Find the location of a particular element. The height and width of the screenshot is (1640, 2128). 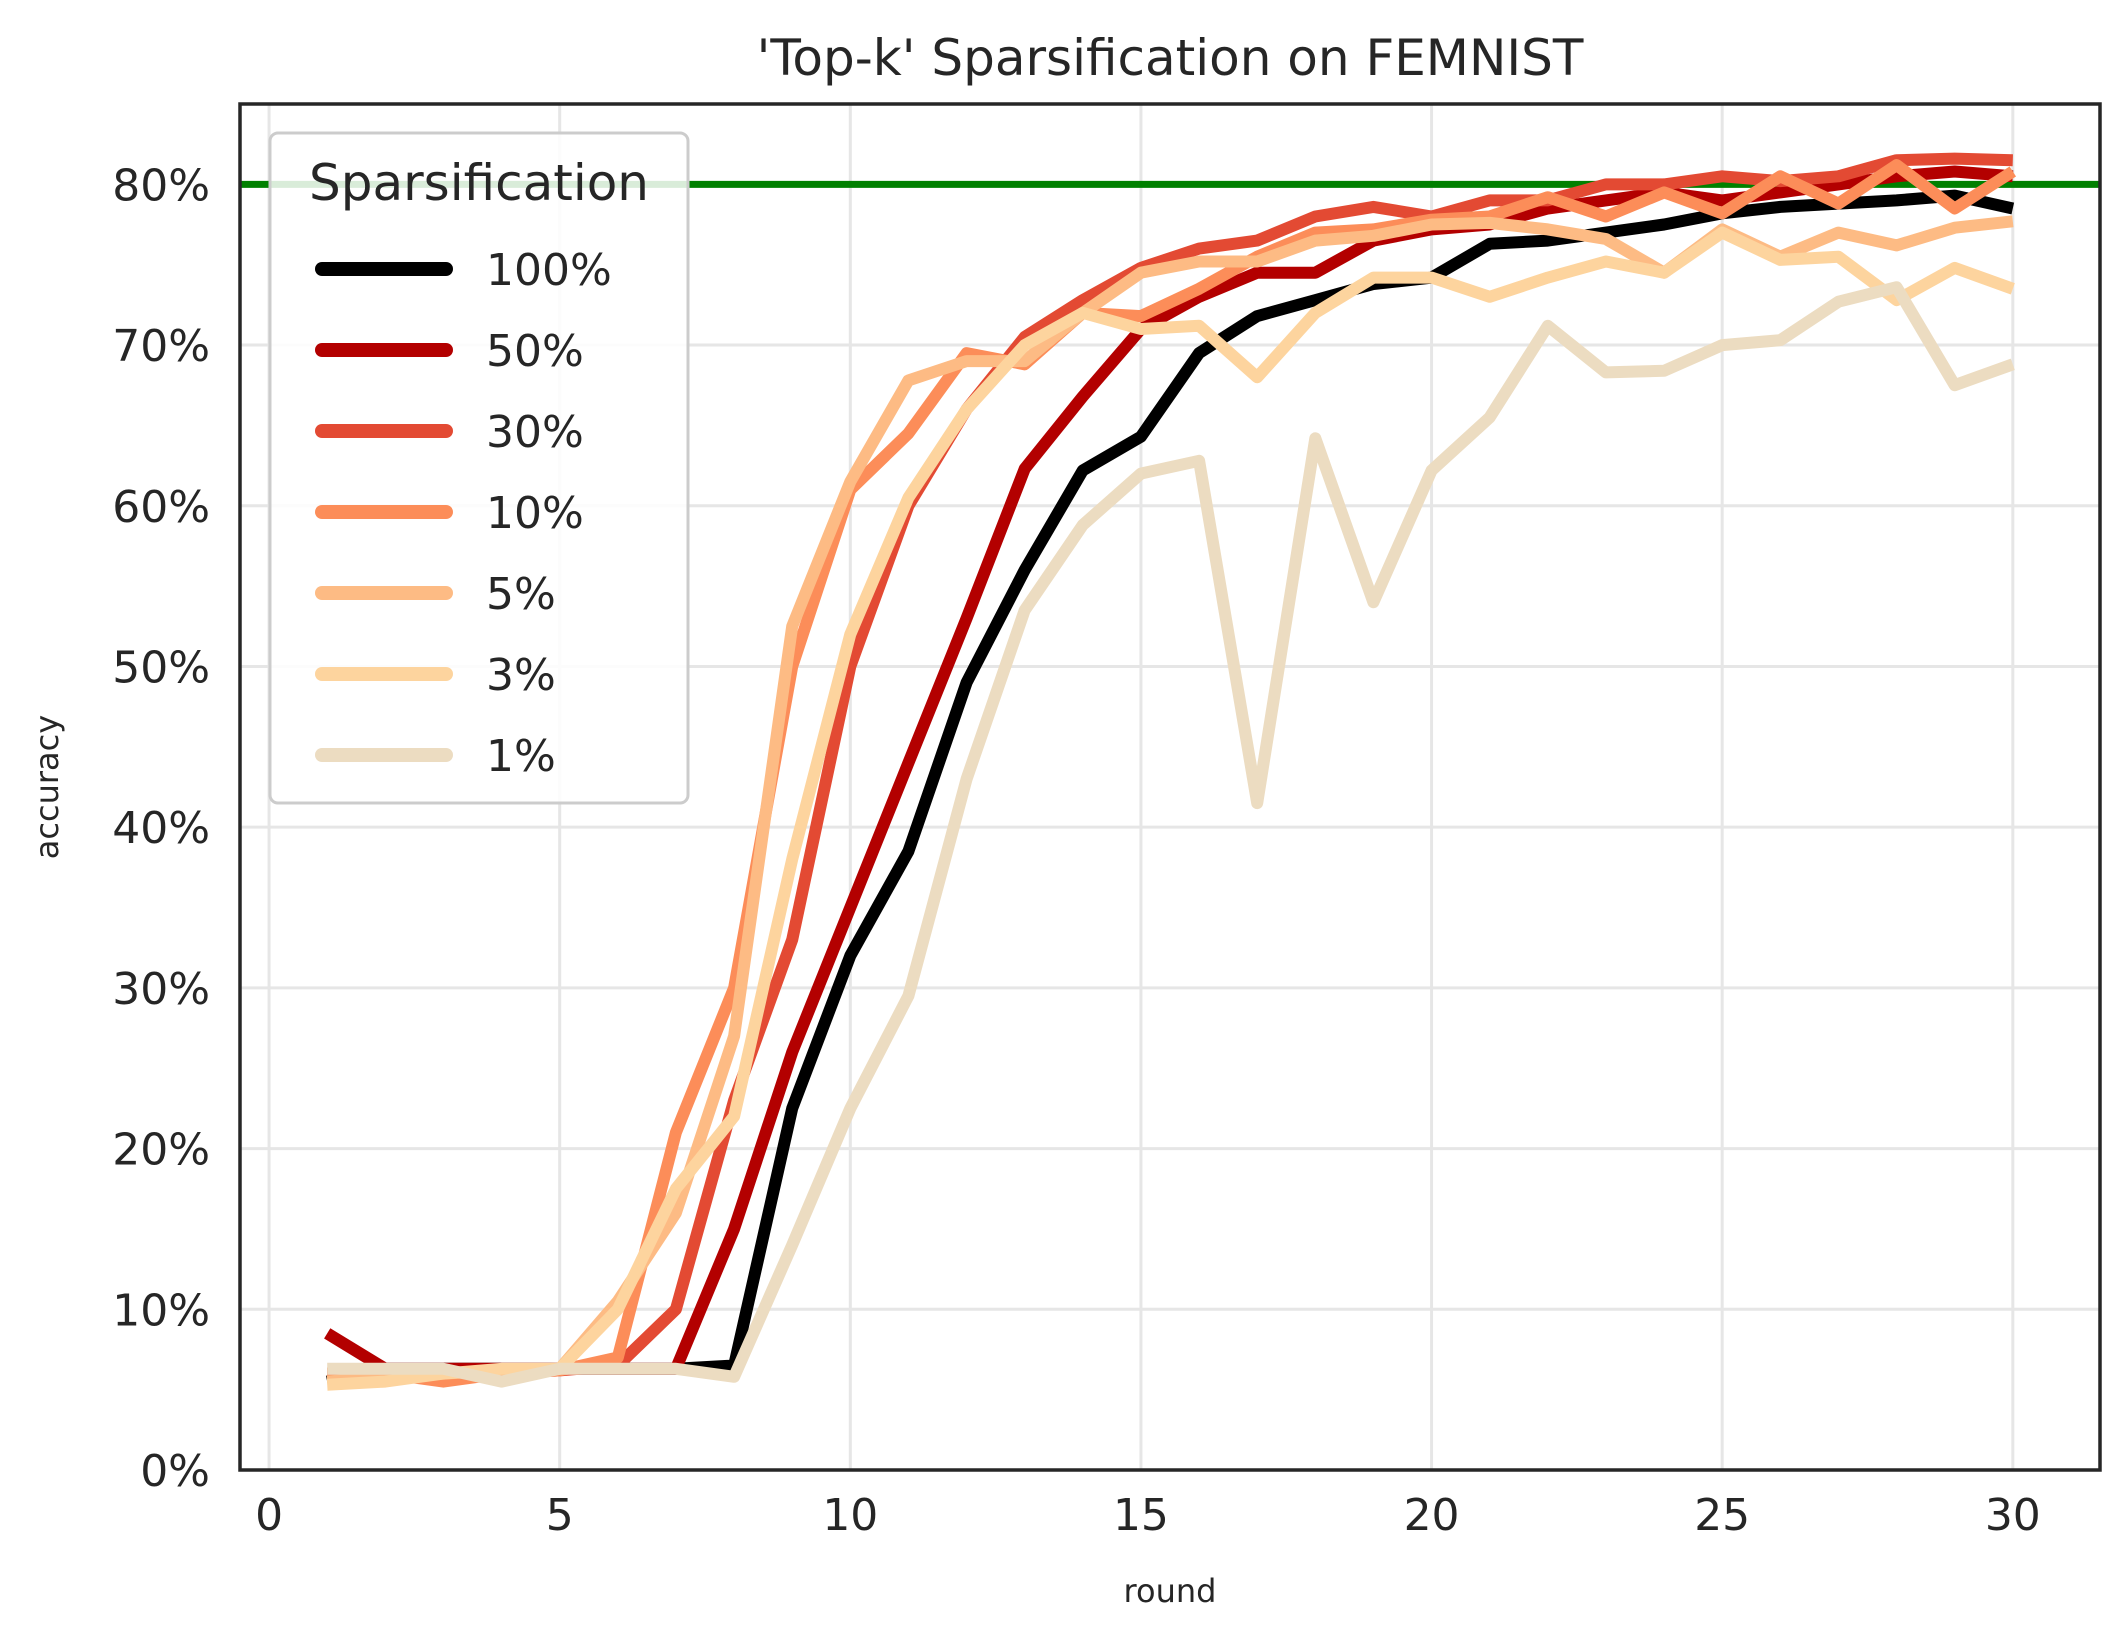

y-tick-label-60%: 60% is located at coordinates (161, 507).